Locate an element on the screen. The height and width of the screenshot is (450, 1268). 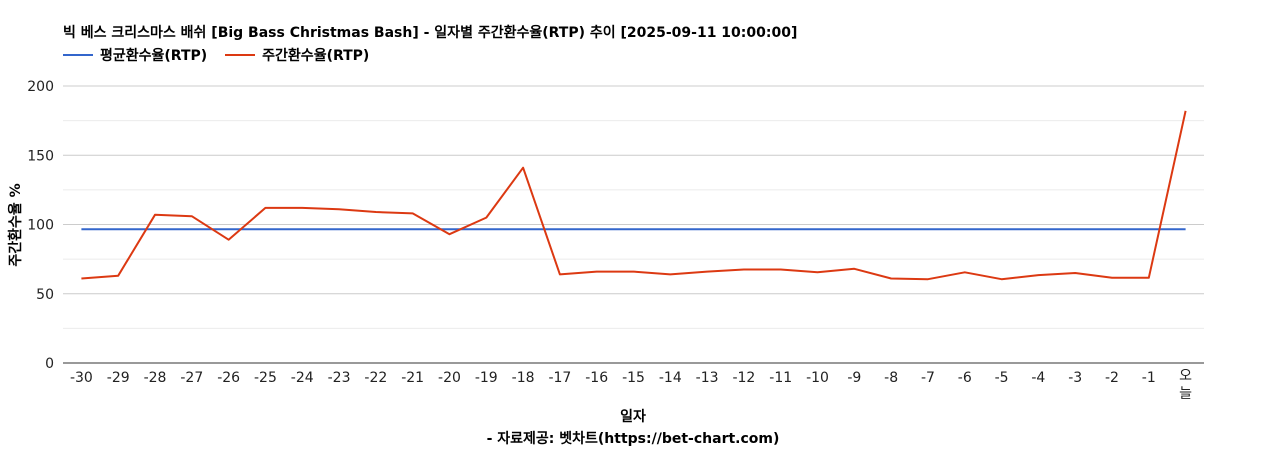
x-tick-label: -3 is located at coordinates (1075, 378).